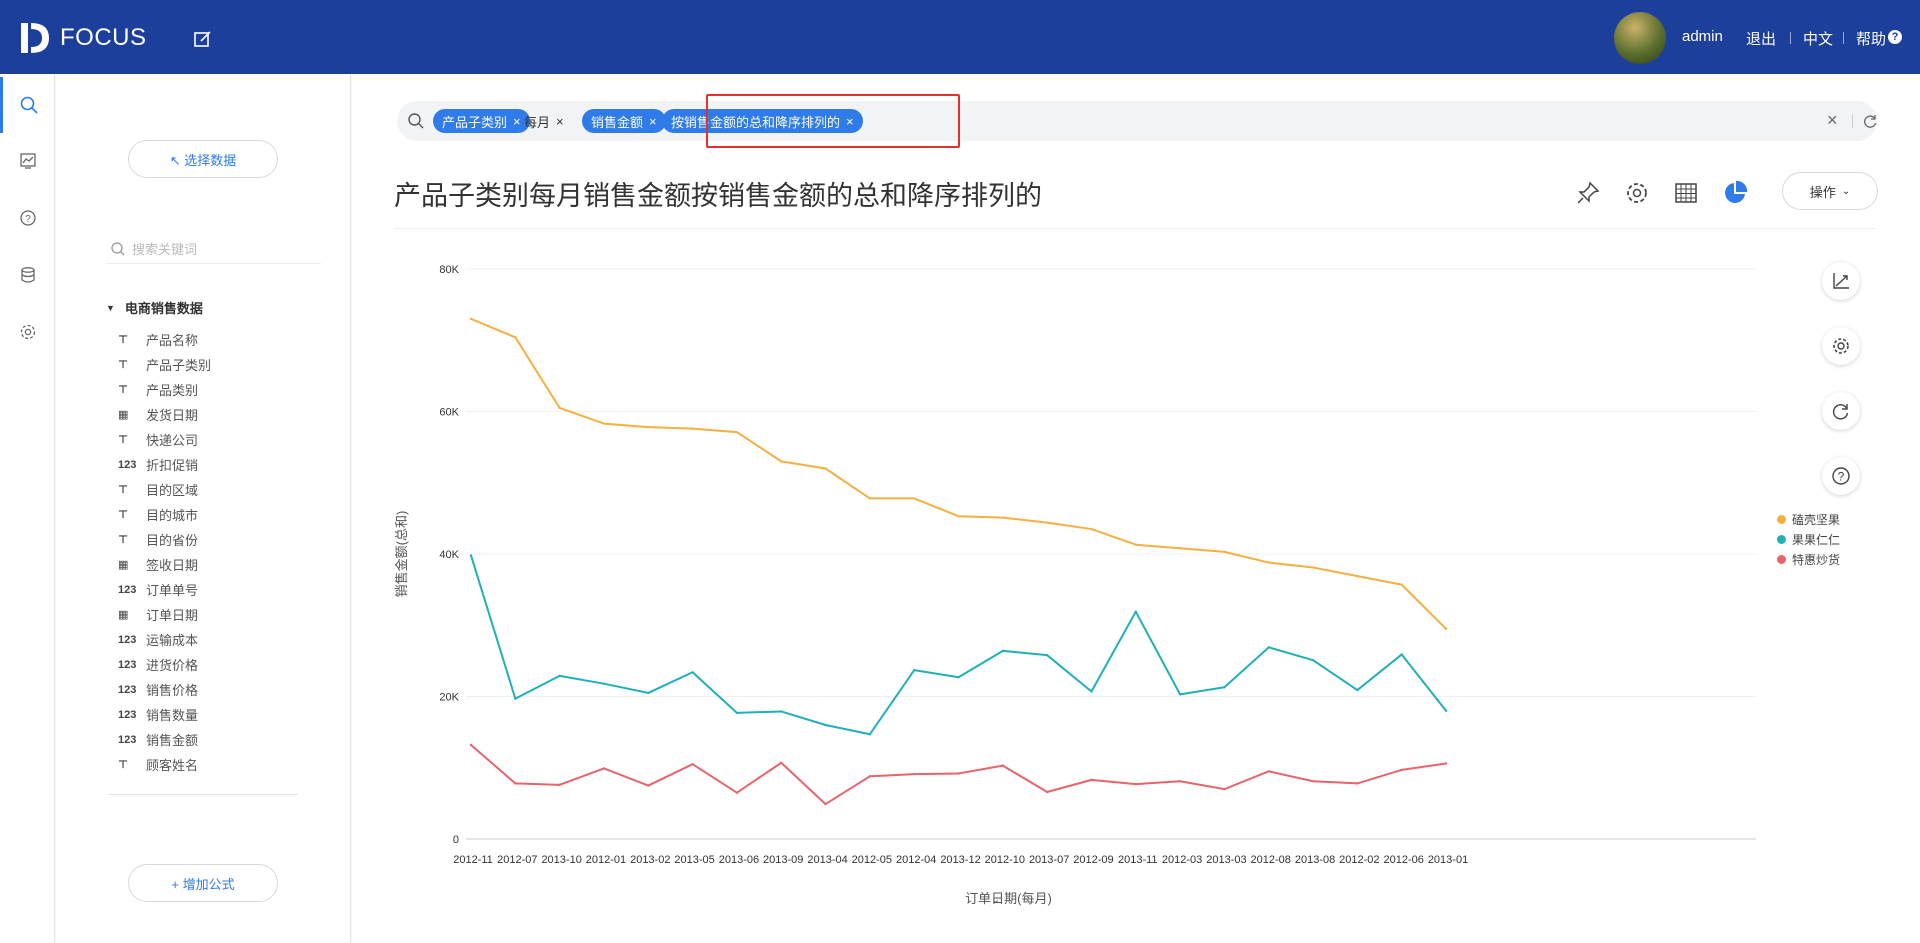 The width and height of the screenshot is (1920, 943). I want to click on field-item: 123 进货价格, so click(164, 664).